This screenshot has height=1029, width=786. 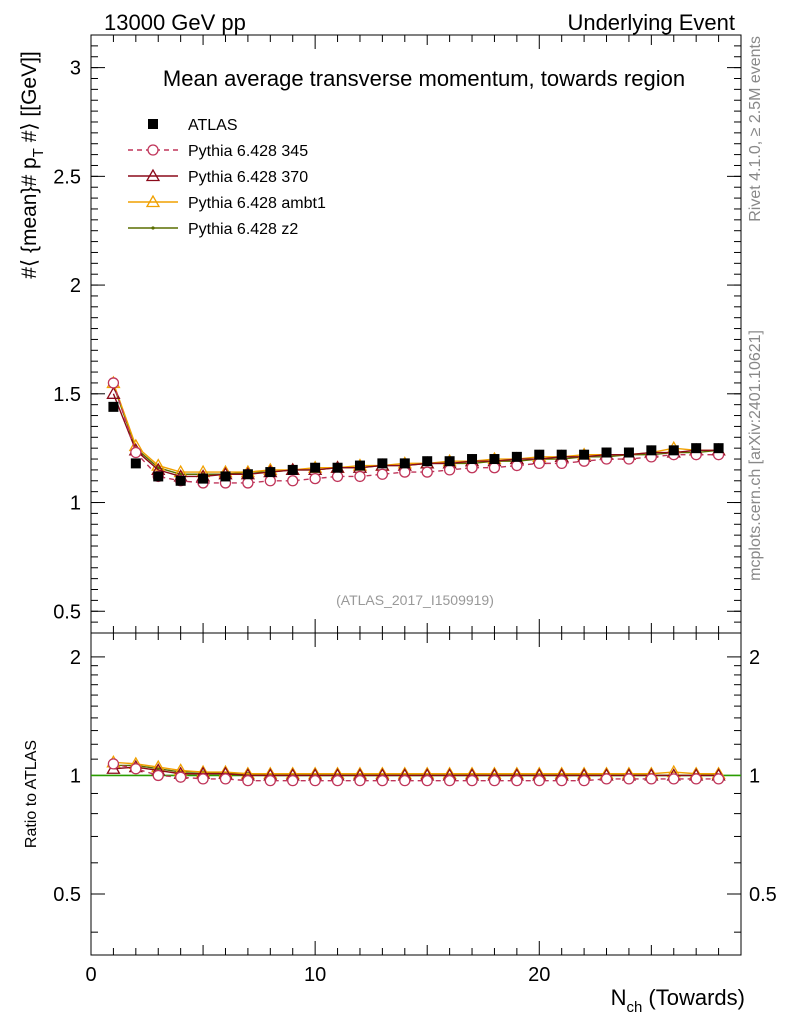 What do you see at coordinates (227, 203) in the screenshot?
I see `legend-entry-ambt1: Pythia 6.428 ambt1` at bounding box center [227, 203].